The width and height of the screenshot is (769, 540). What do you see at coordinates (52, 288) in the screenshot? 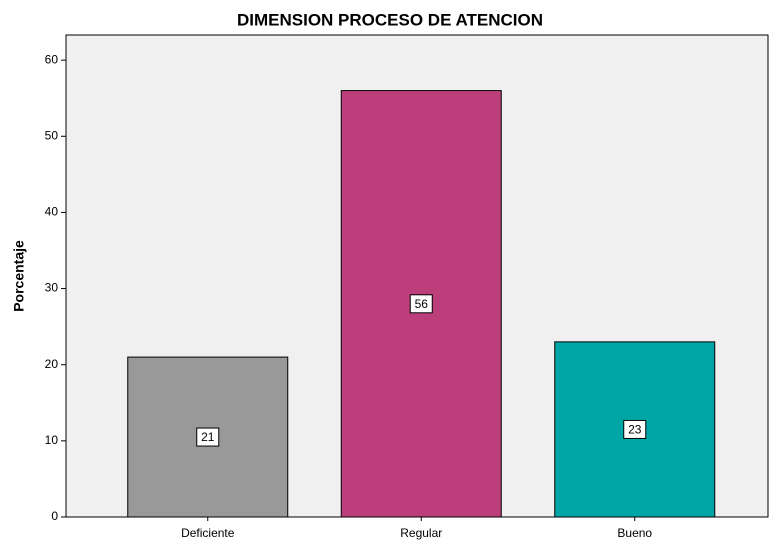
I see `y-tick-label: 30` at bounding box center [52, 288].